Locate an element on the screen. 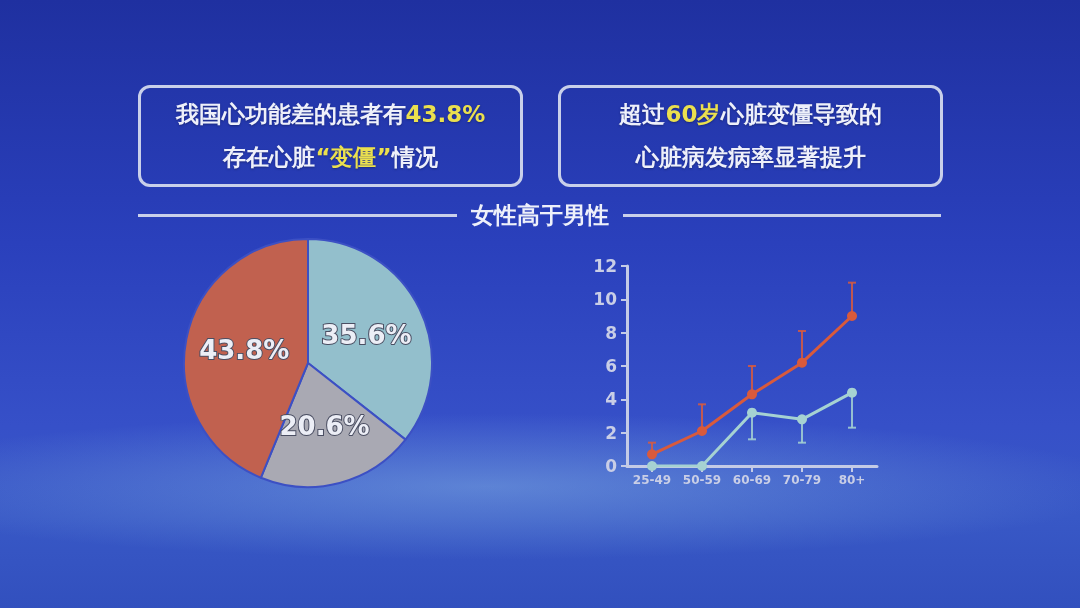 Image resolution: width=1080 pixels, height=608 pixels. chart-title: 我国心功能差的患者有43.8%存在心脏“变僵”情况 is located at coordinates (330, 135).